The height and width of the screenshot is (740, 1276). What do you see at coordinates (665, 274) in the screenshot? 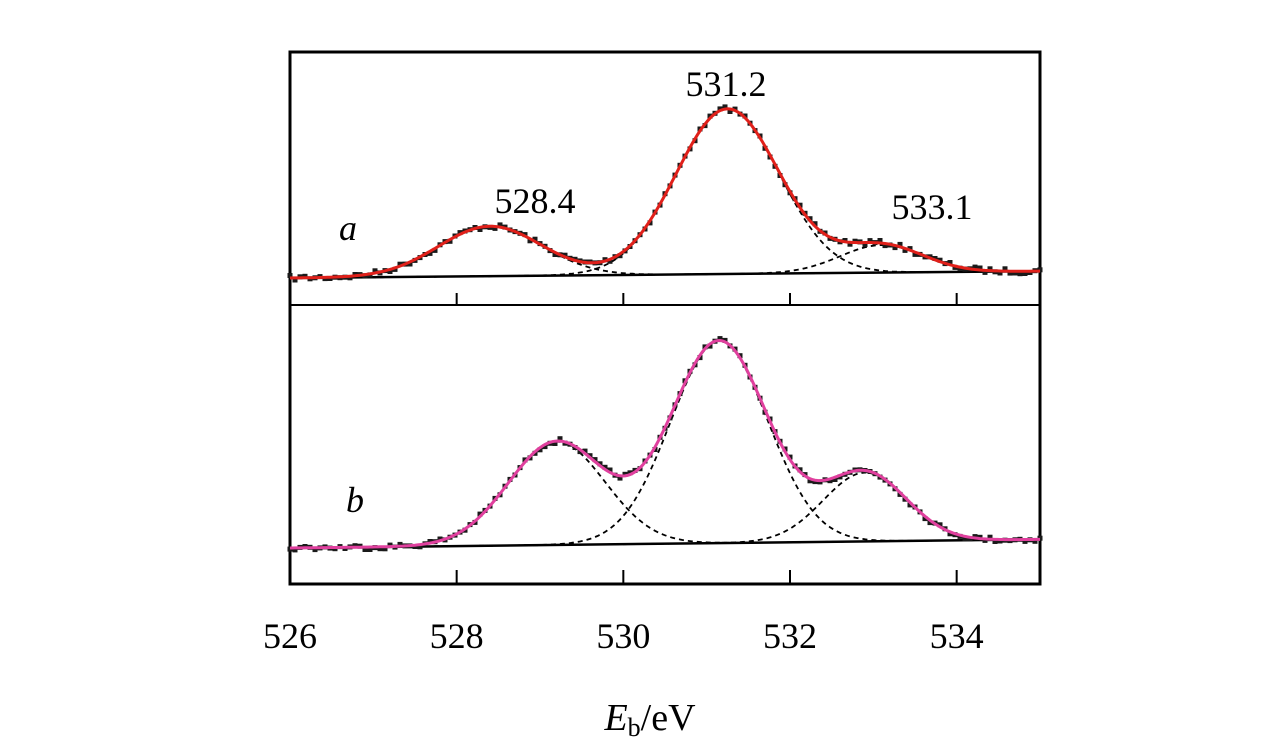
I see `background-line` at bounding box center [665, 274].